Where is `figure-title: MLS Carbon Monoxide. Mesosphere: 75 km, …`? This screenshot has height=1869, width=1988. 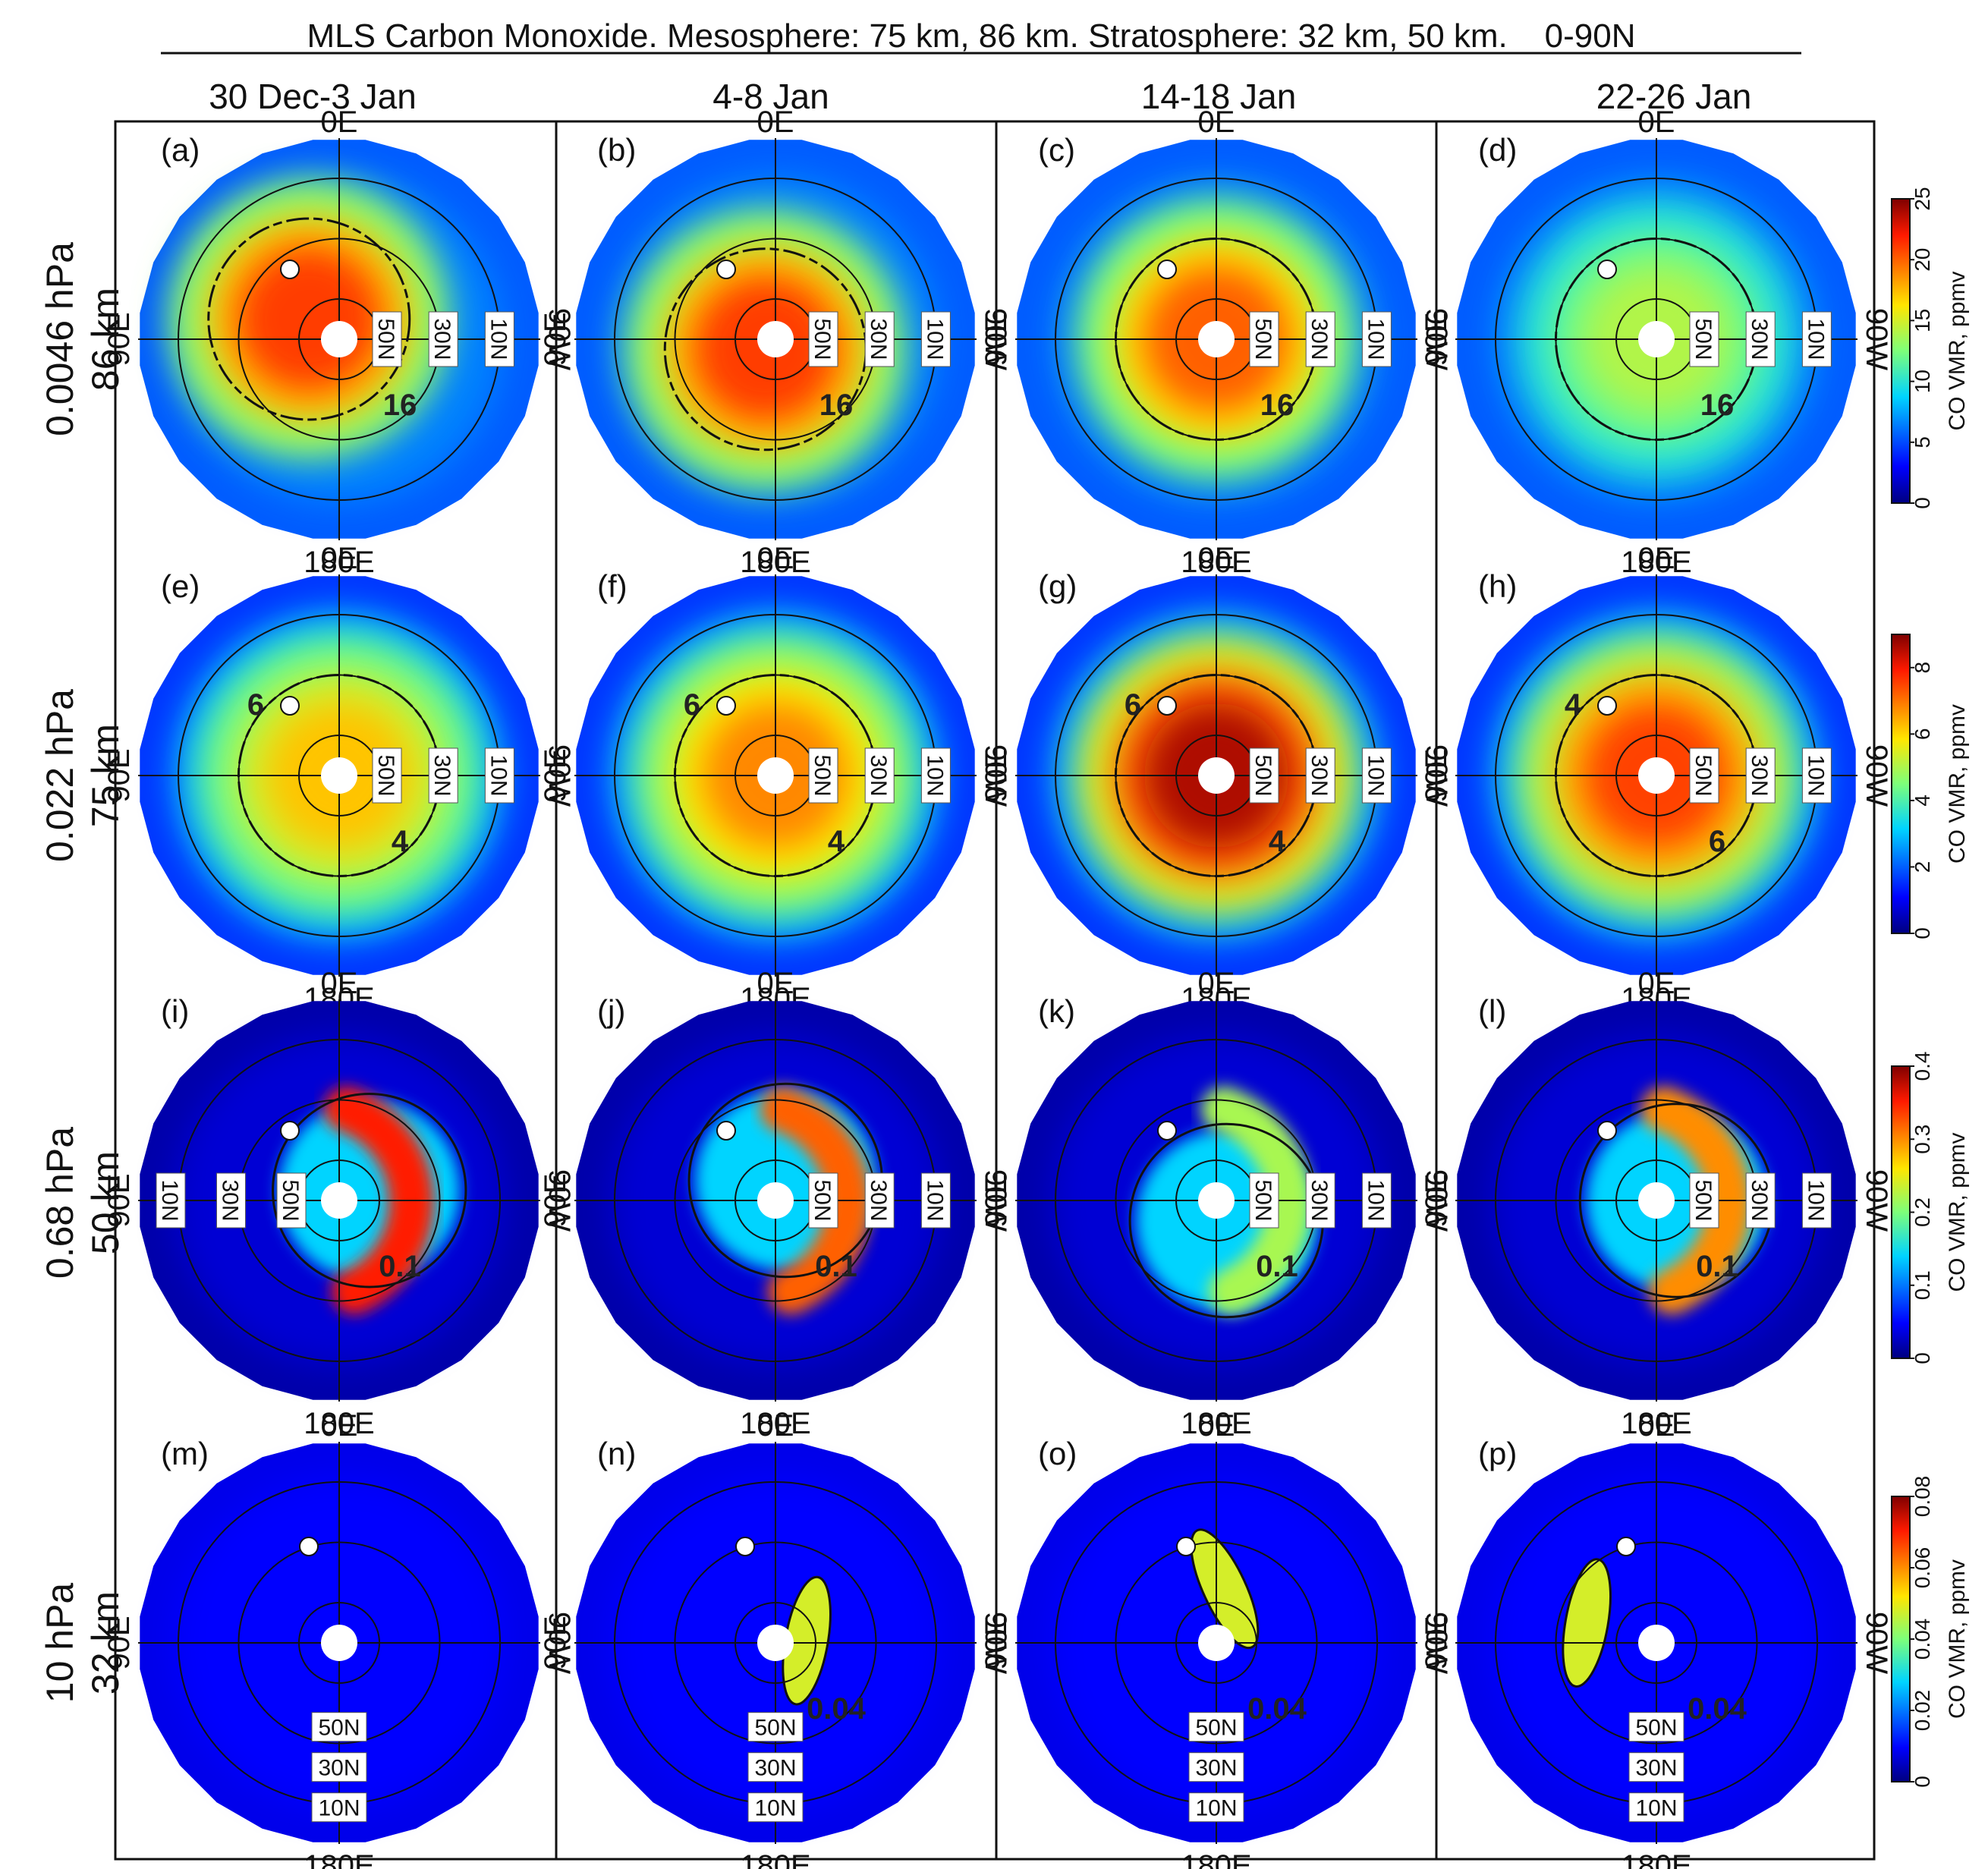
figure-title: MLS Carbon Monoxide. Mesosphere: 75 km, … is located at coordinates (972, 36).